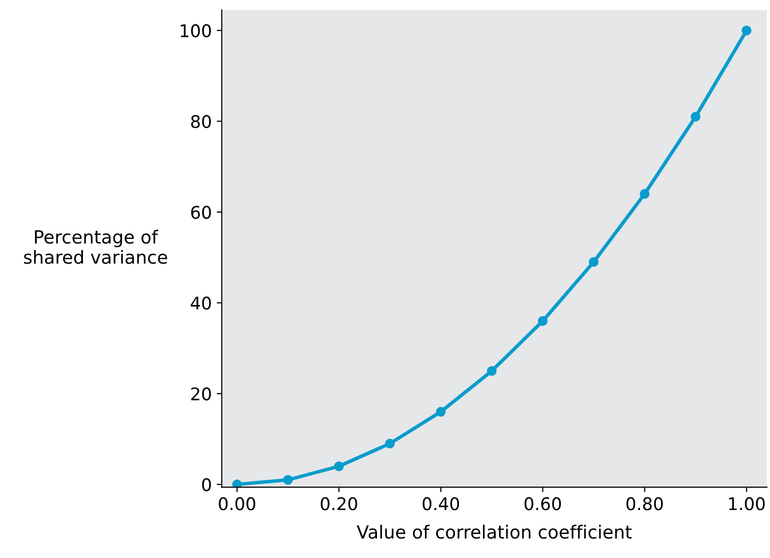  I want to click on y-tick-label: 80, so click(201, 121).